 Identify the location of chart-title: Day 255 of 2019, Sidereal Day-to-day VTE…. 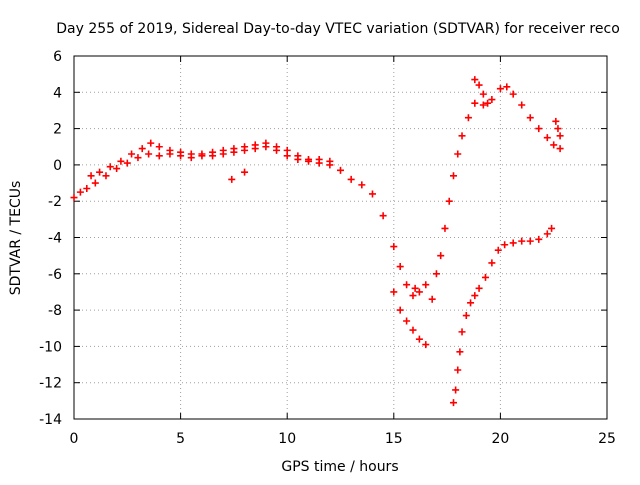
(338, 29).